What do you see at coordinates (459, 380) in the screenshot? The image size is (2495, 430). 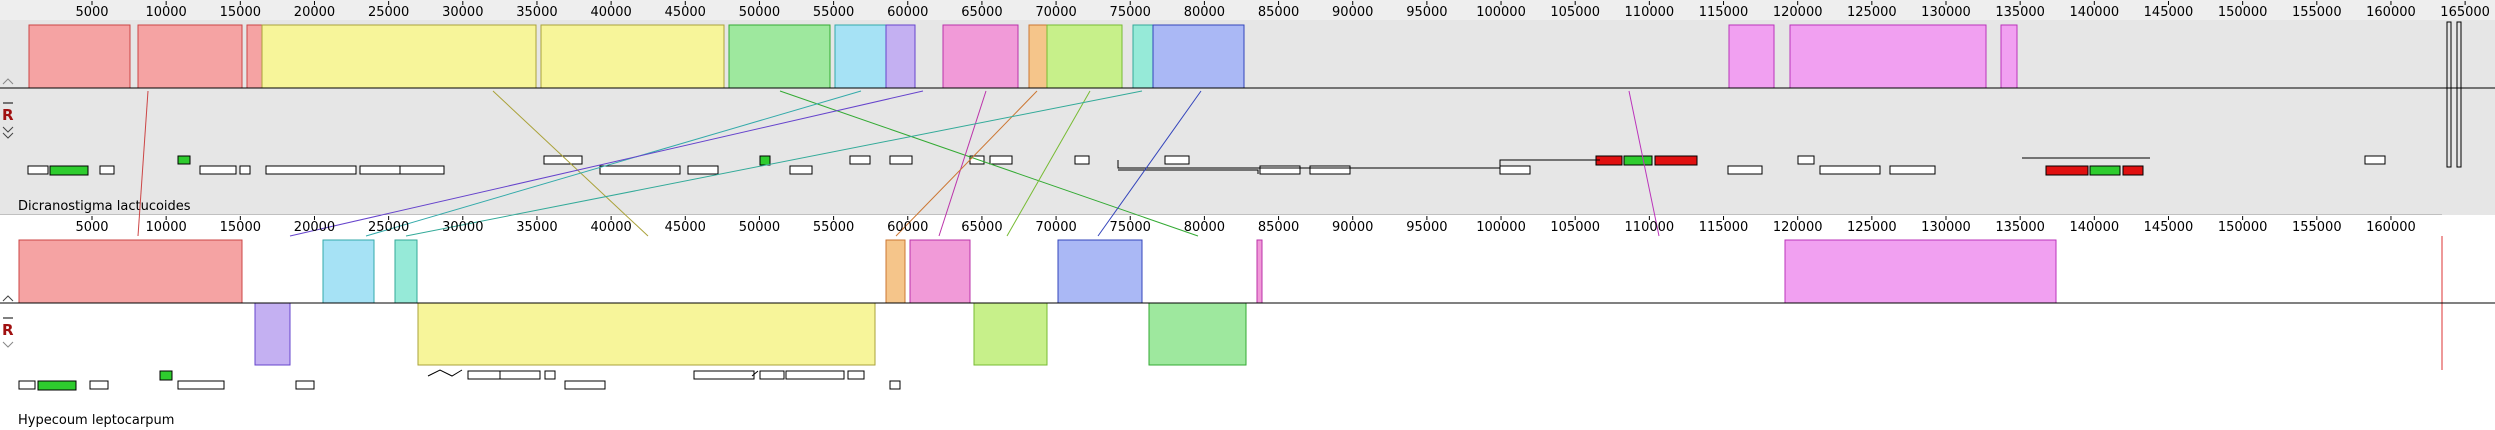 I see `genes-bottom` at bounding box center [459, 380].